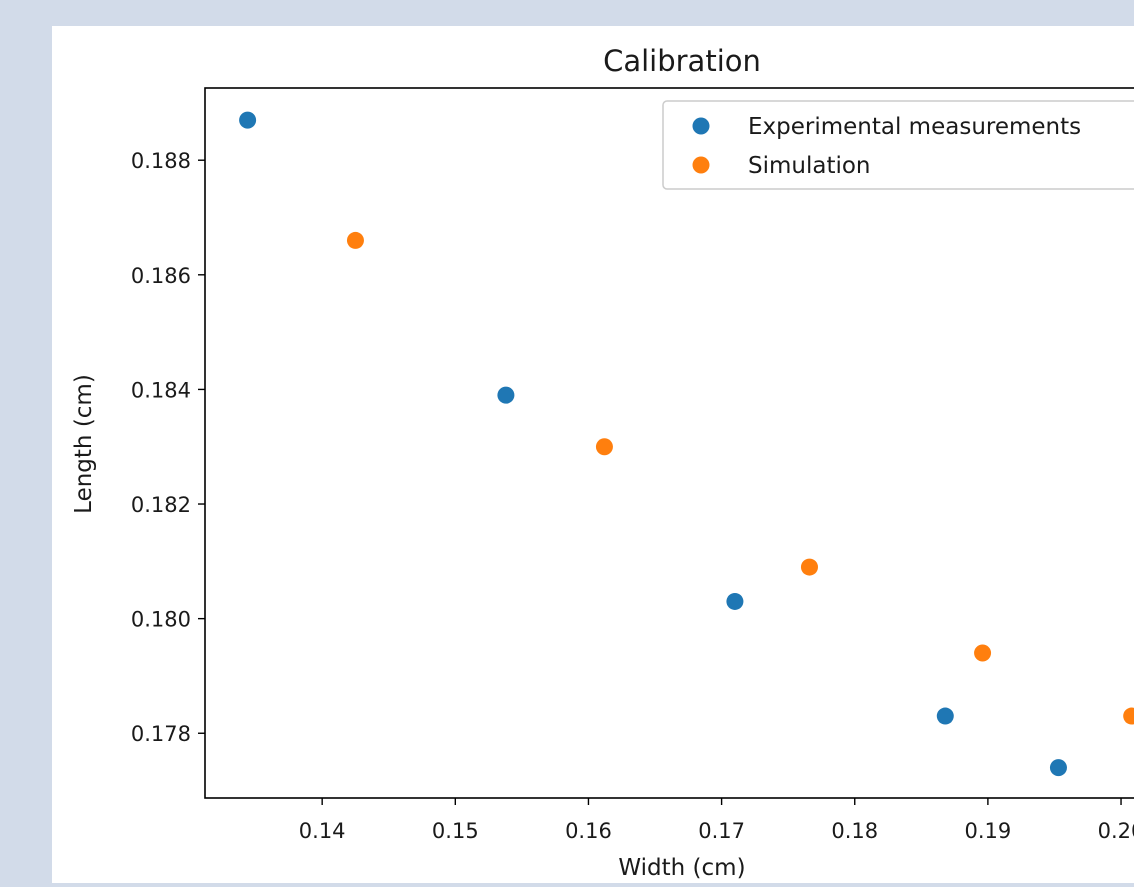 Image resolution: width=1134 pixels, height=887 pixels. I want to click on legend-label-experimental: Experimental measurements, so click(914, 127).